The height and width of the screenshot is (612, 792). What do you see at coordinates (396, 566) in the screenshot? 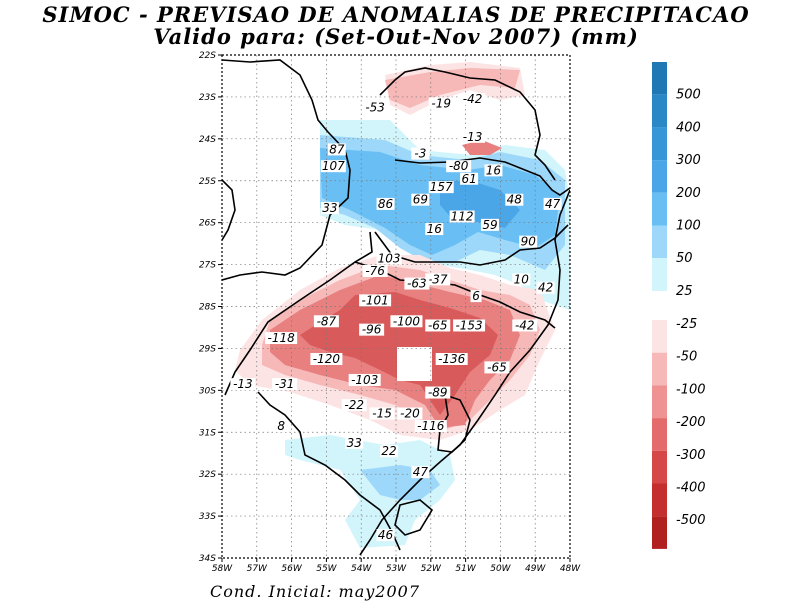
I see `longitude-ticks: 58W 57W 56W 55W 54W 53W 52W 51W 50W 49W 48W` at bounding box center [396, 566].